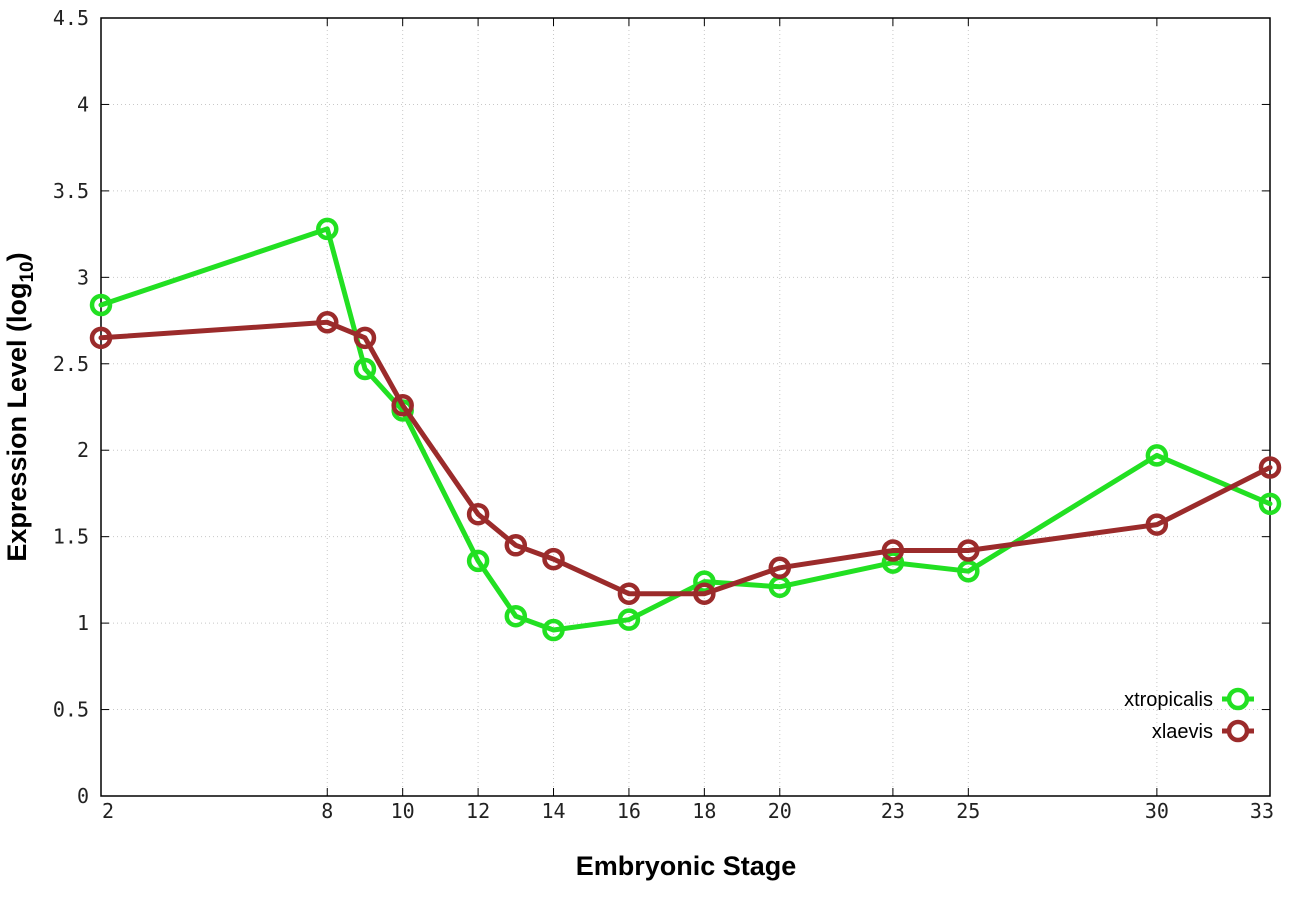 The height and width of the screenshot is (907, 1296). Describe the element at coordinates (327, 811) in the screenshot. I see `x-tick-label: 8` at that location.